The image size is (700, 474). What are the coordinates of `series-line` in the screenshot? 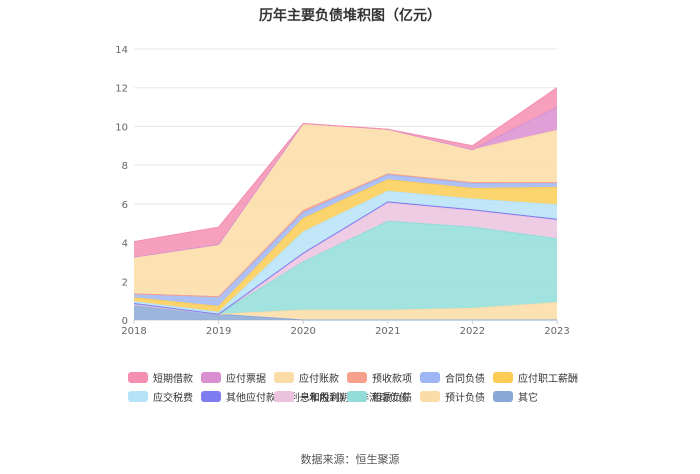 It's located at (345, 258).